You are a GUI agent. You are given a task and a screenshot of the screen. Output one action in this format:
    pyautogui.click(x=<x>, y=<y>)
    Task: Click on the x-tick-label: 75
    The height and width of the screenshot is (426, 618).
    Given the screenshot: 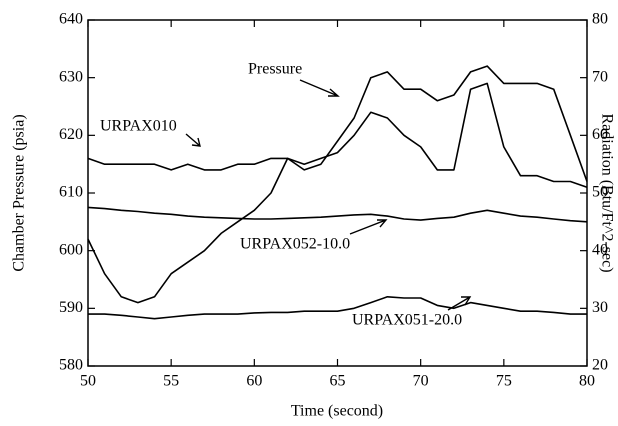 What is the action you would take?
    pyautogui.click(x=504, y=381)
    